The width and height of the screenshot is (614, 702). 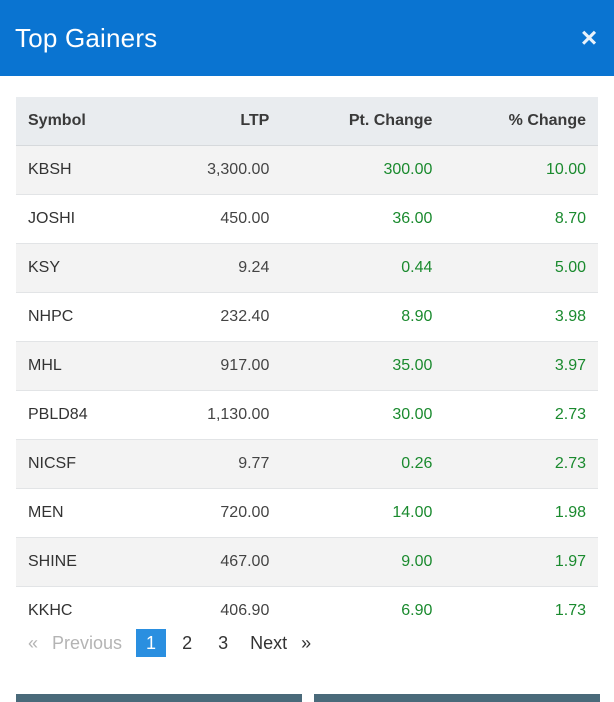 I want to click on cell-pct-change: 3.97, so click(x=521, y=366).